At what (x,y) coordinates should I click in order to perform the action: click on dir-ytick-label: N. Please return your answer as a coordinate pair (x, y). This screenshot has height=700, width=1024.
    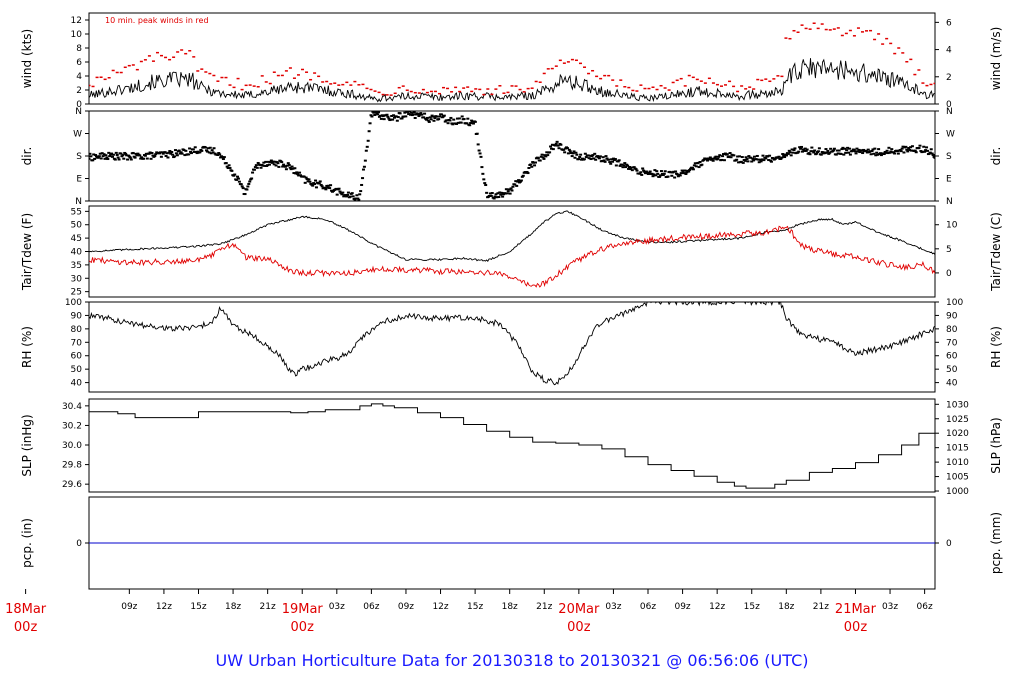
    Looking at the image, I should click on (78, 112).